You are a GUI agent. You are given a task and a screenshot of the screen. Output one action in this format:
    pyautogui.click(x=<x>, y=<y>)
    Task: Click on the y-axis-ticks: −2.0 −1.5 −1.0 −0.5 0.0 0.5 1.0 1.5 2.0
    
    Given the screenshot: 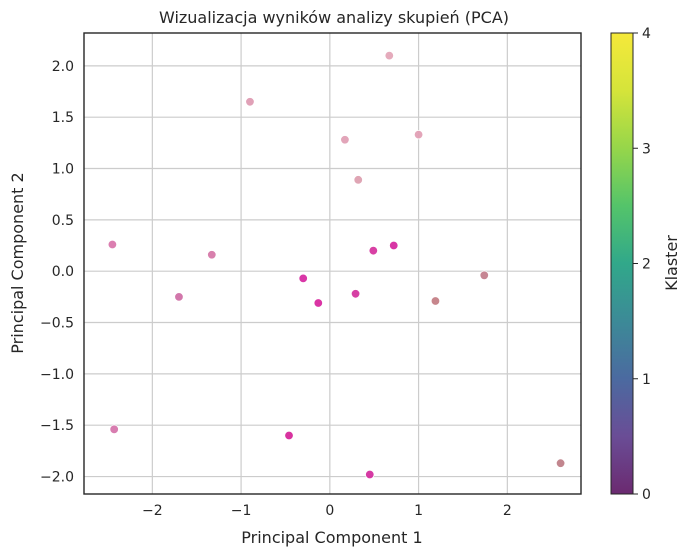 What is the action you would take?
    pyautogui.click(x=57, y=272)
    